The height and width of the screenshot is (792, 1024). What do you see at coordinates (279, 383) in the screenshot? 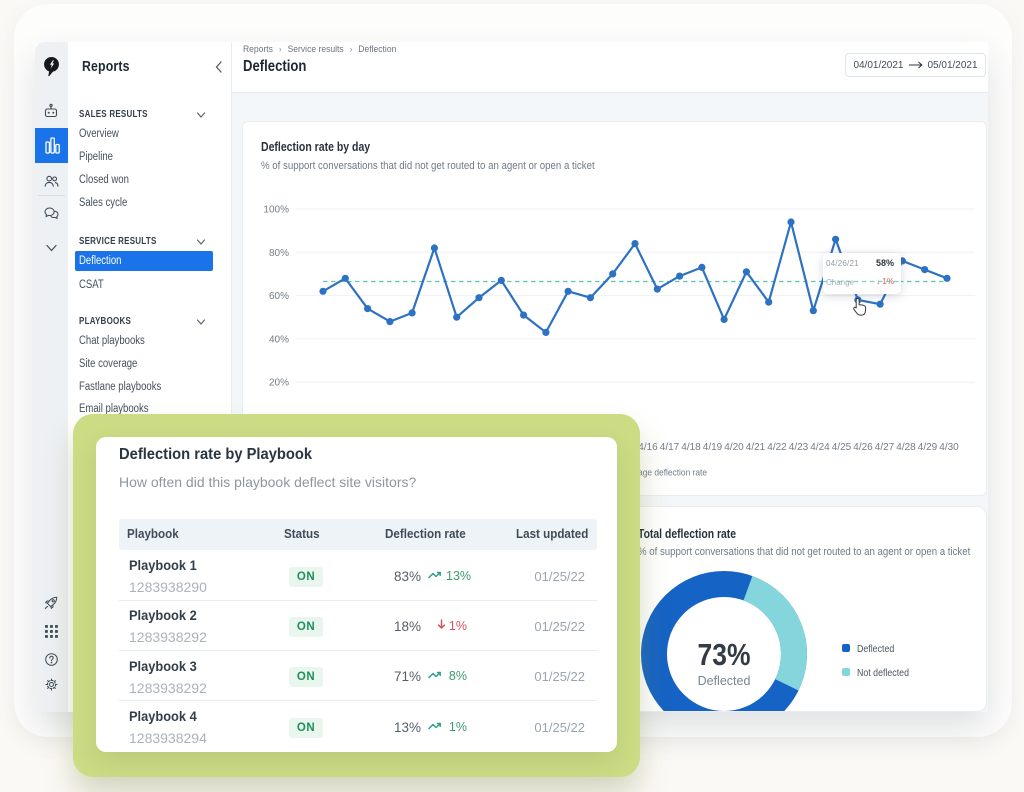
I see `svg-text: 20%` at bounding box center [279, 383].